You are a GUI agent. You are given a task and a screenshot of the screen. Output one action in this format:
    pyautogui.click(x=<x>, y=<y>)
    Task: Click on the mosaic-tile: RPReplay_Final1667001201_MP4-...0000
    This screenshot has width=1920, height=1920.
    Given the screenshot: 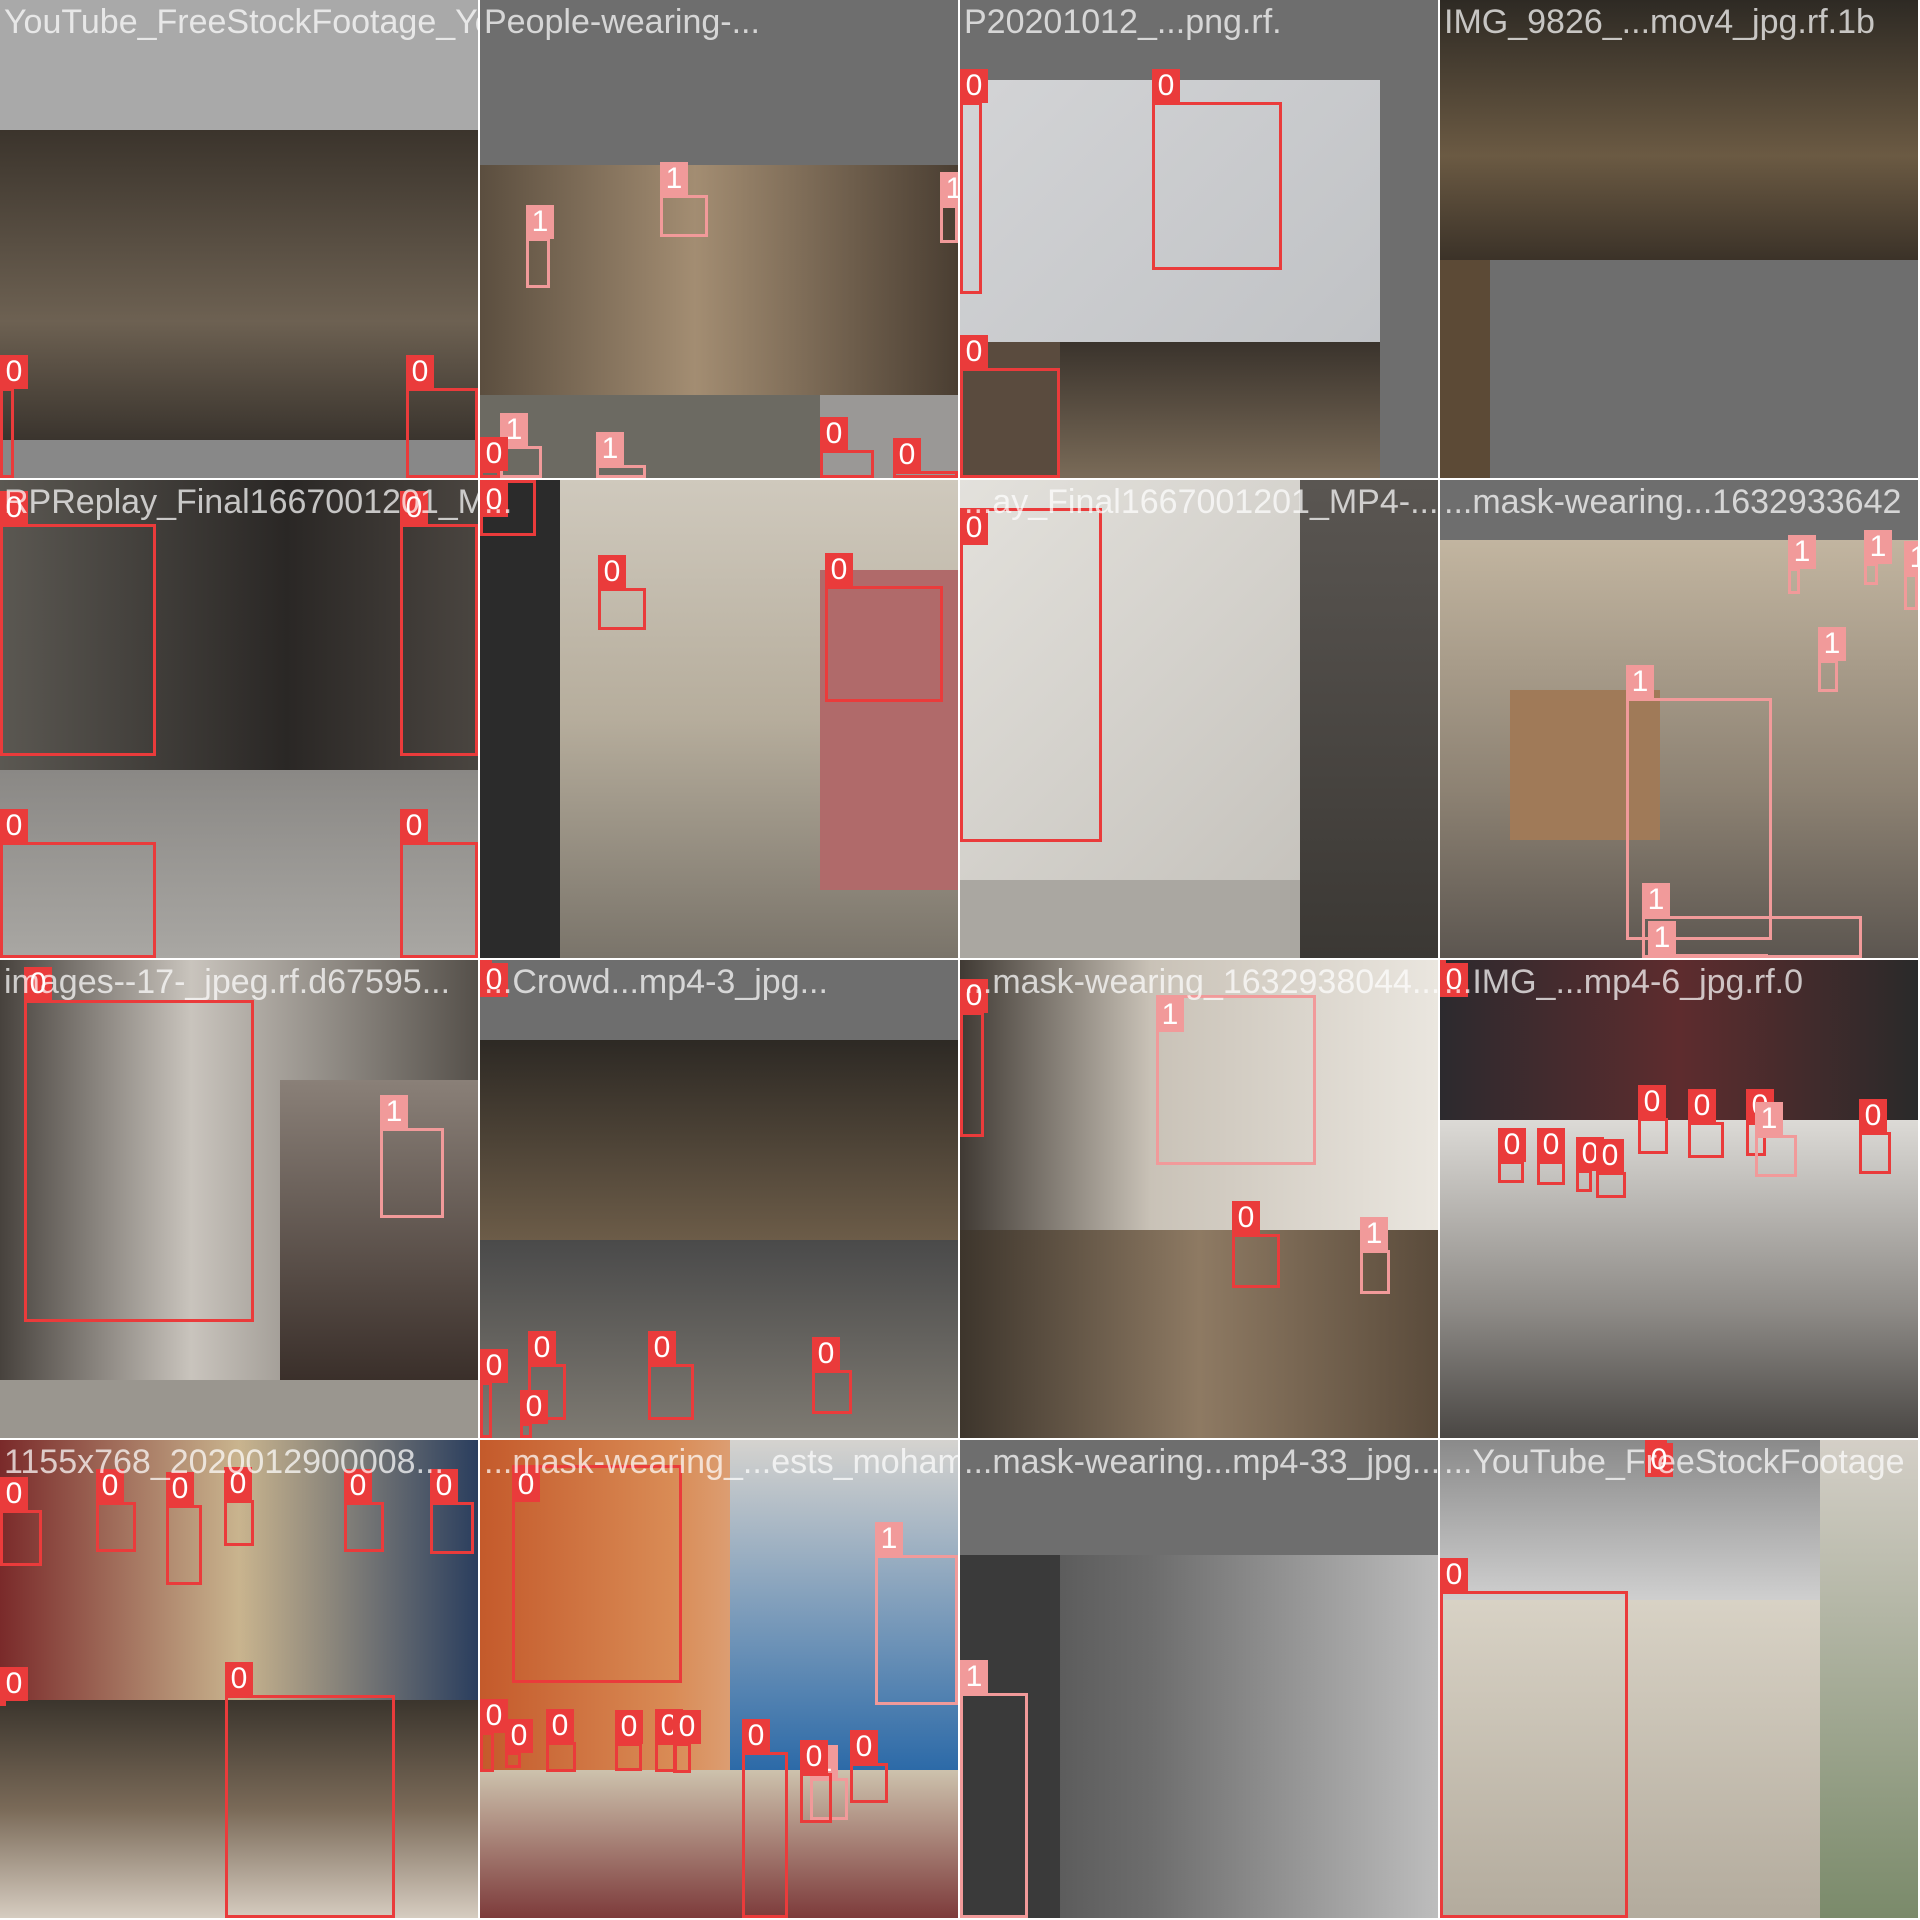 What is the action you would take?
    pyautogui.click(x=239, y=719)
    